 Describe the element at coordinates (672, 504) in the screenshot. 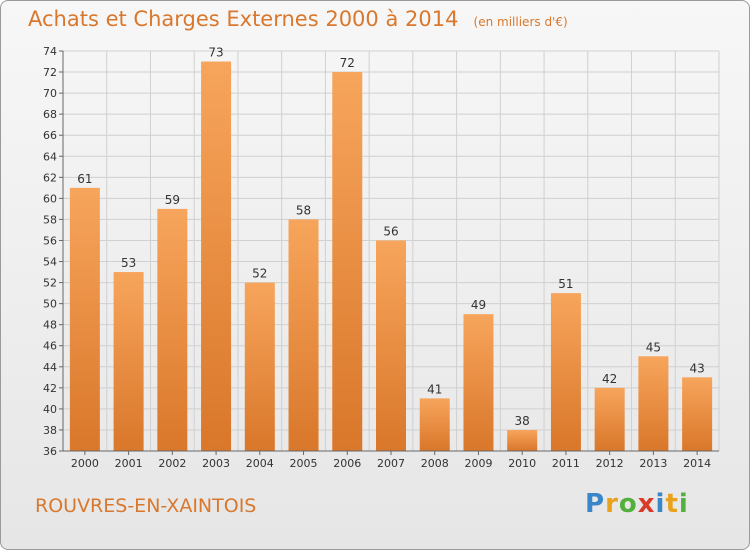

I see `logo-letter: t` at that location.